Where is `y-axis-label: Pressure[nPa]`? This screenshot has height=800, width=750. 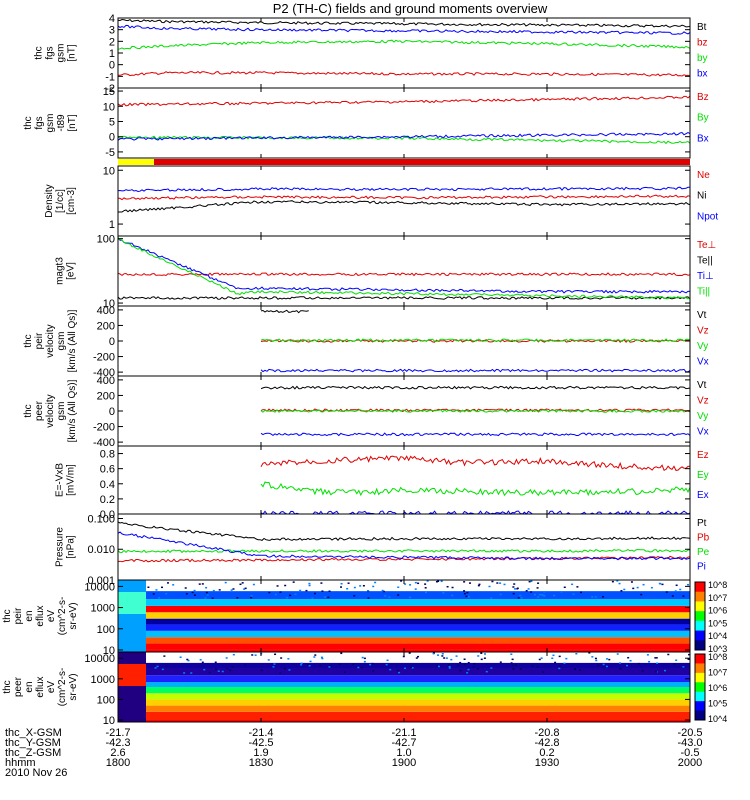
y-axis-label: Pressure[nPa] is located at coordinates (66, 547).